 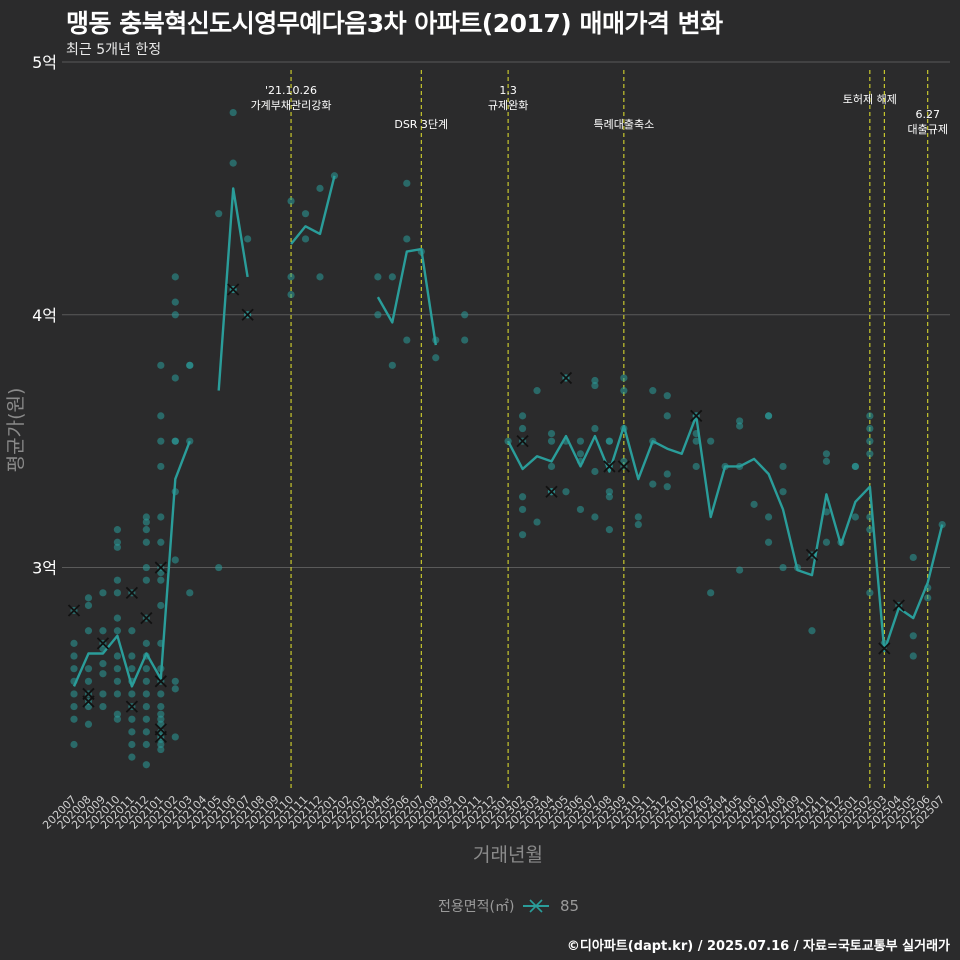 What do you see at coordinates (394, 23) in the screenshot?
I see `chart-title: 맹동 충북혁신도시영무예다음3차 아파트(2017) 매매가격 변화` at bounding box center [394, 23].